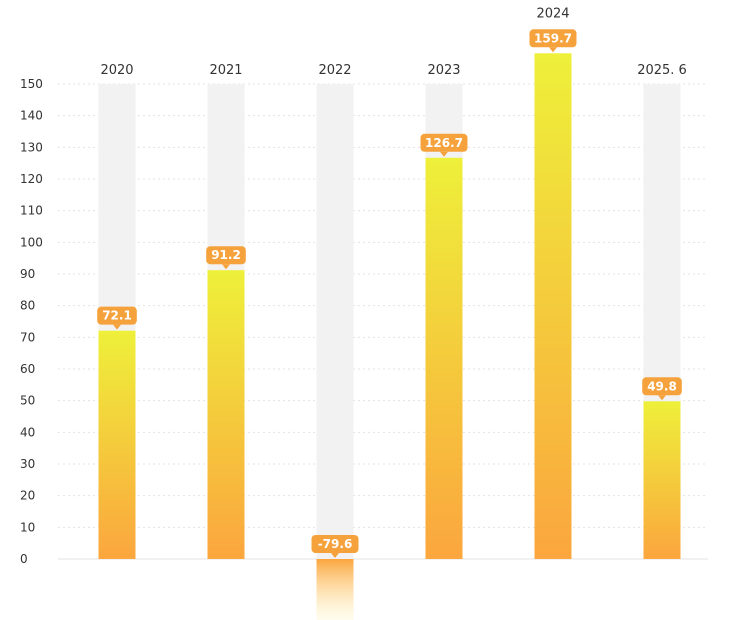 This screenshot has width=739, height=620. I want to click on y-tick-label: 60, so click(27, 369).